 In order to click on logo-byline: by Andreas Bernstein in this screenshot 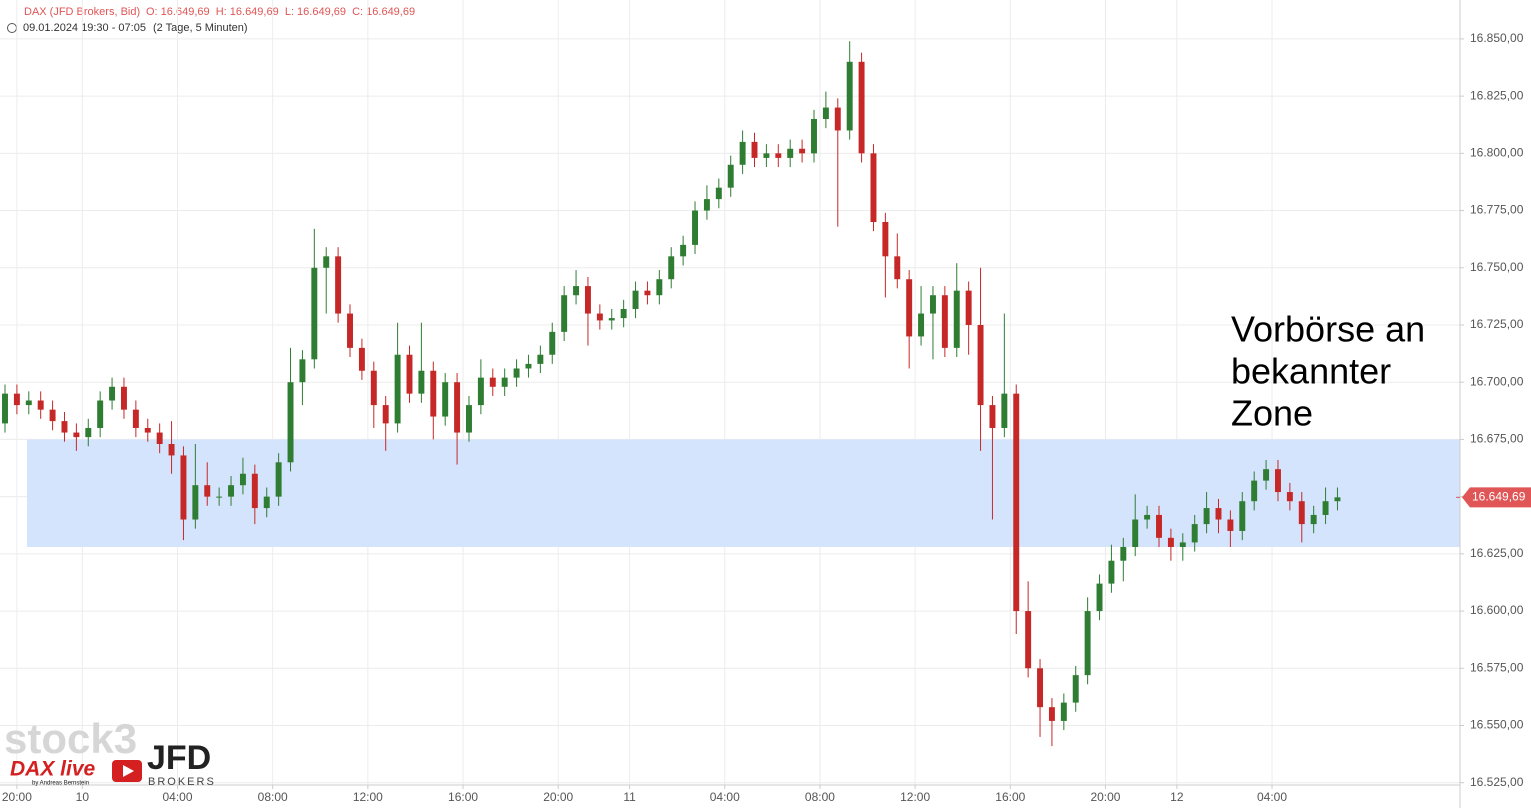, I will do `click(60, 784)`.